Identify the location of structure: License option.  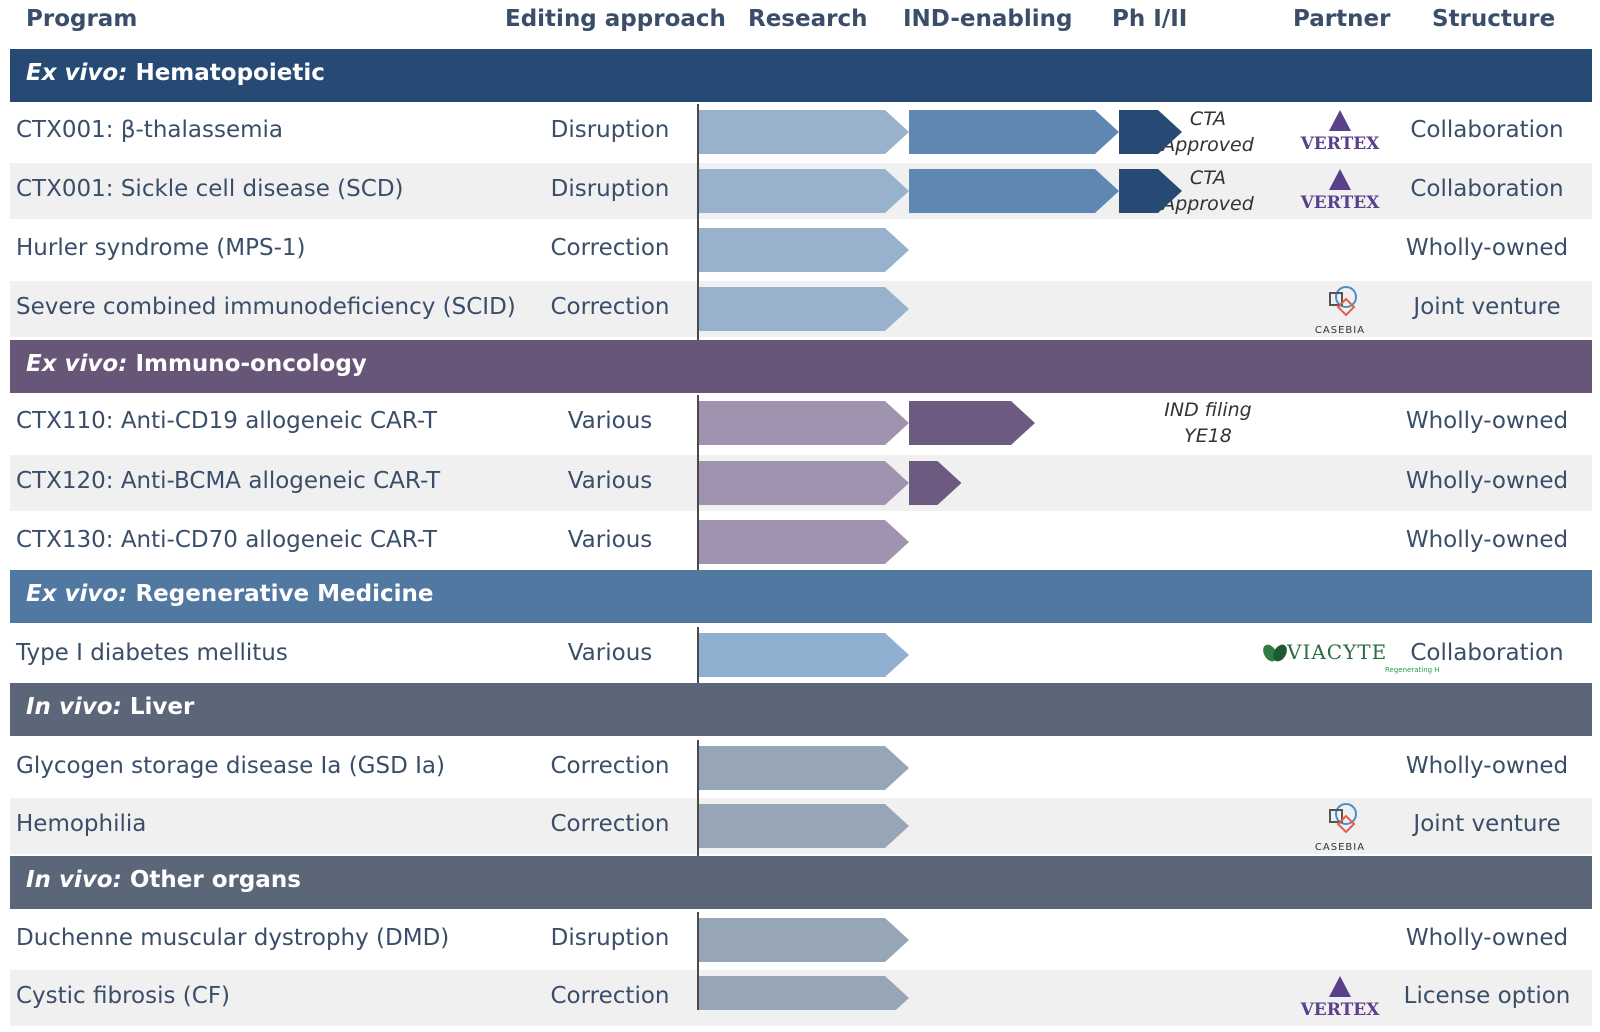
(1487, 996).